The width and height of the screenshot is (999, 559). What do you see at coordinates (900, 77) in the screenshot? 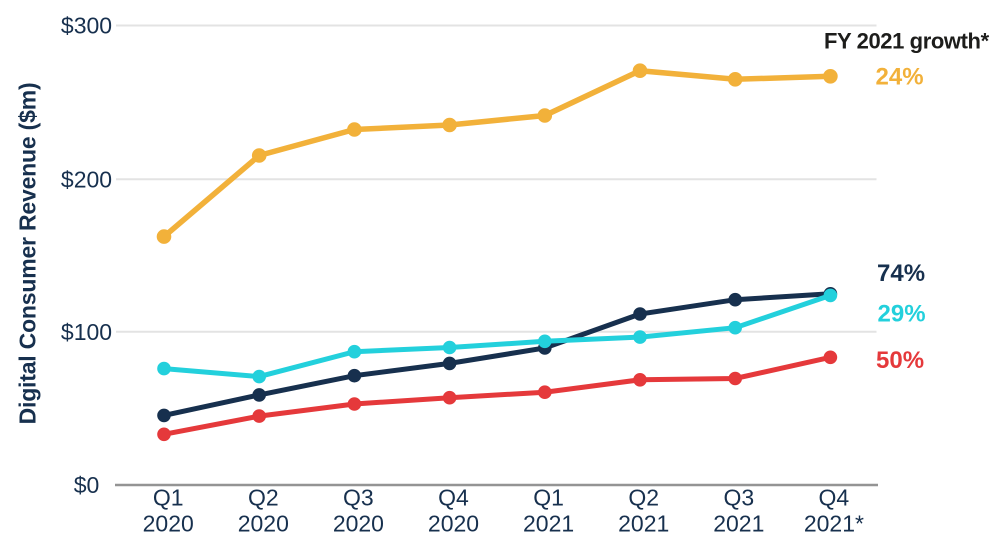
I see `svg-text: 24%` at bounding box center [900, 77].